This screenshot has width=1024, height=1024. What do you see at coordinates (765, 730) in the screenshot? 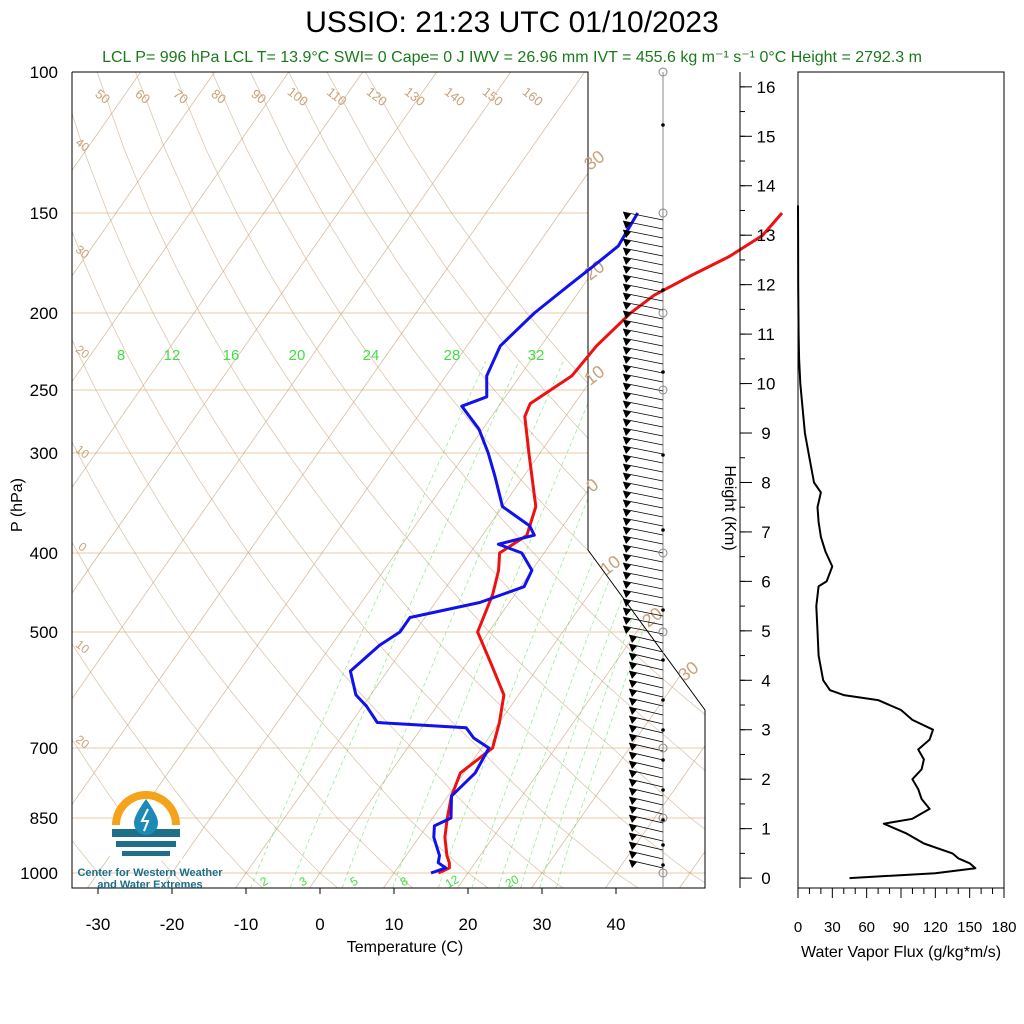
I see `height-tick-label: 3` at bounding box center [765, 730].